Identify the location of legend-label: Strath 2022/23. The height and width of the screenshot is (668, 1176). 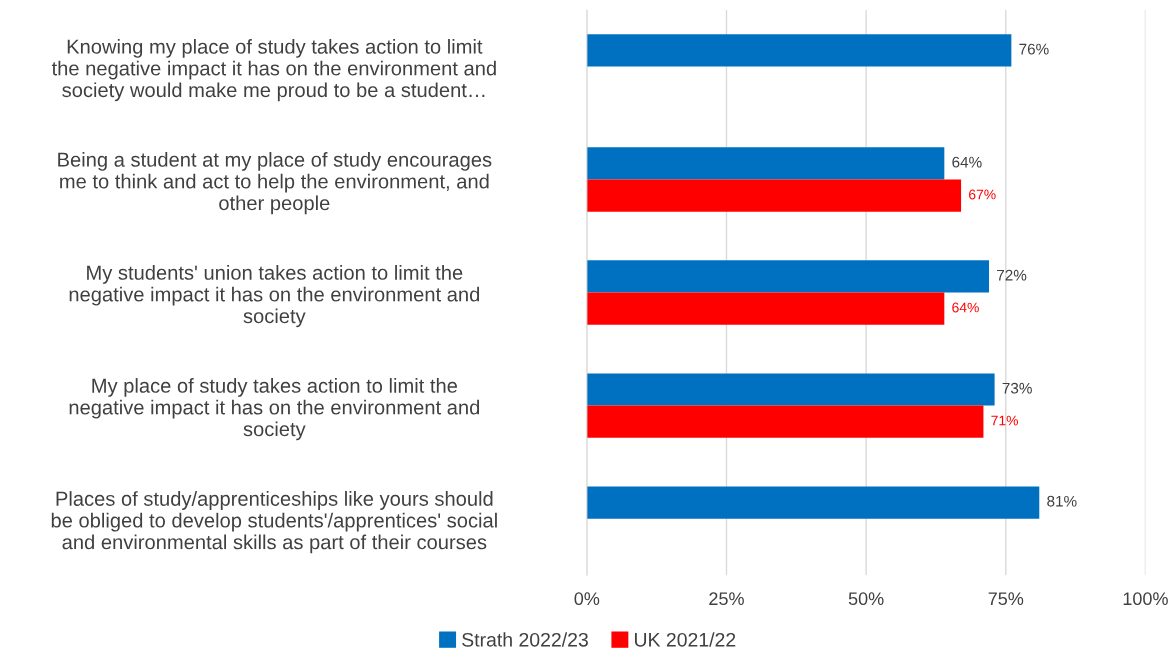
(525, 639).